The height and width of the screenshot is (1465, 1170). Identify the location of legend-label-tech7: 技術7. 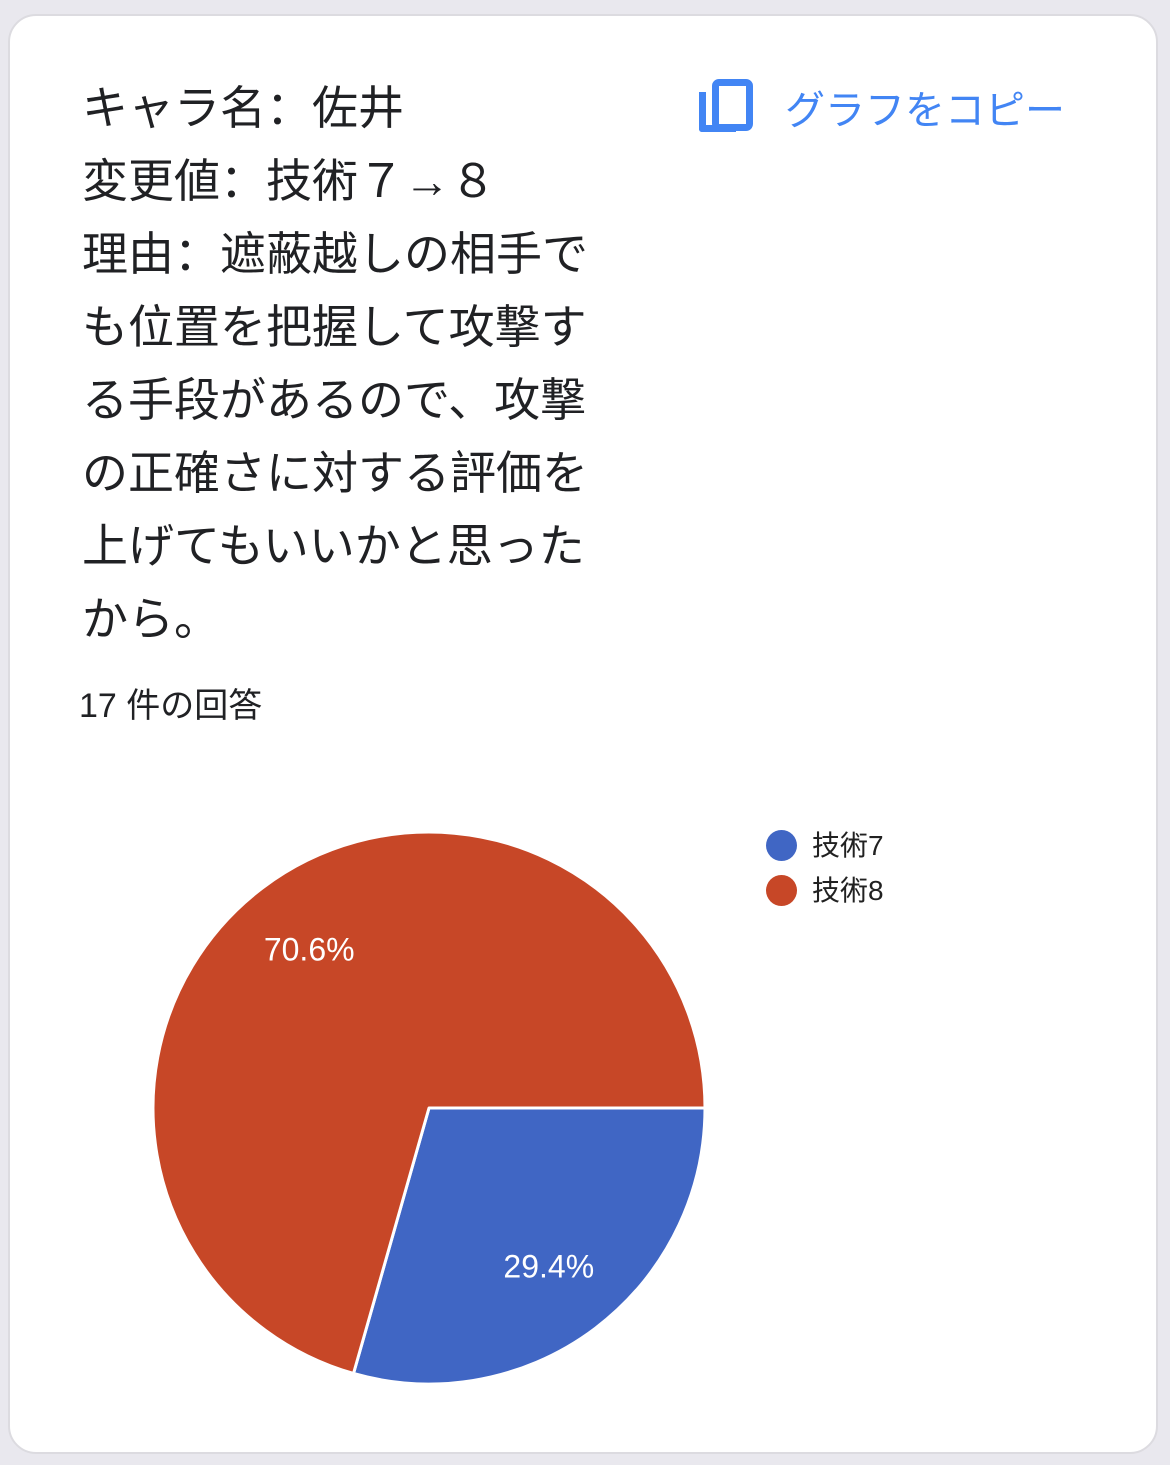
(848, 845).